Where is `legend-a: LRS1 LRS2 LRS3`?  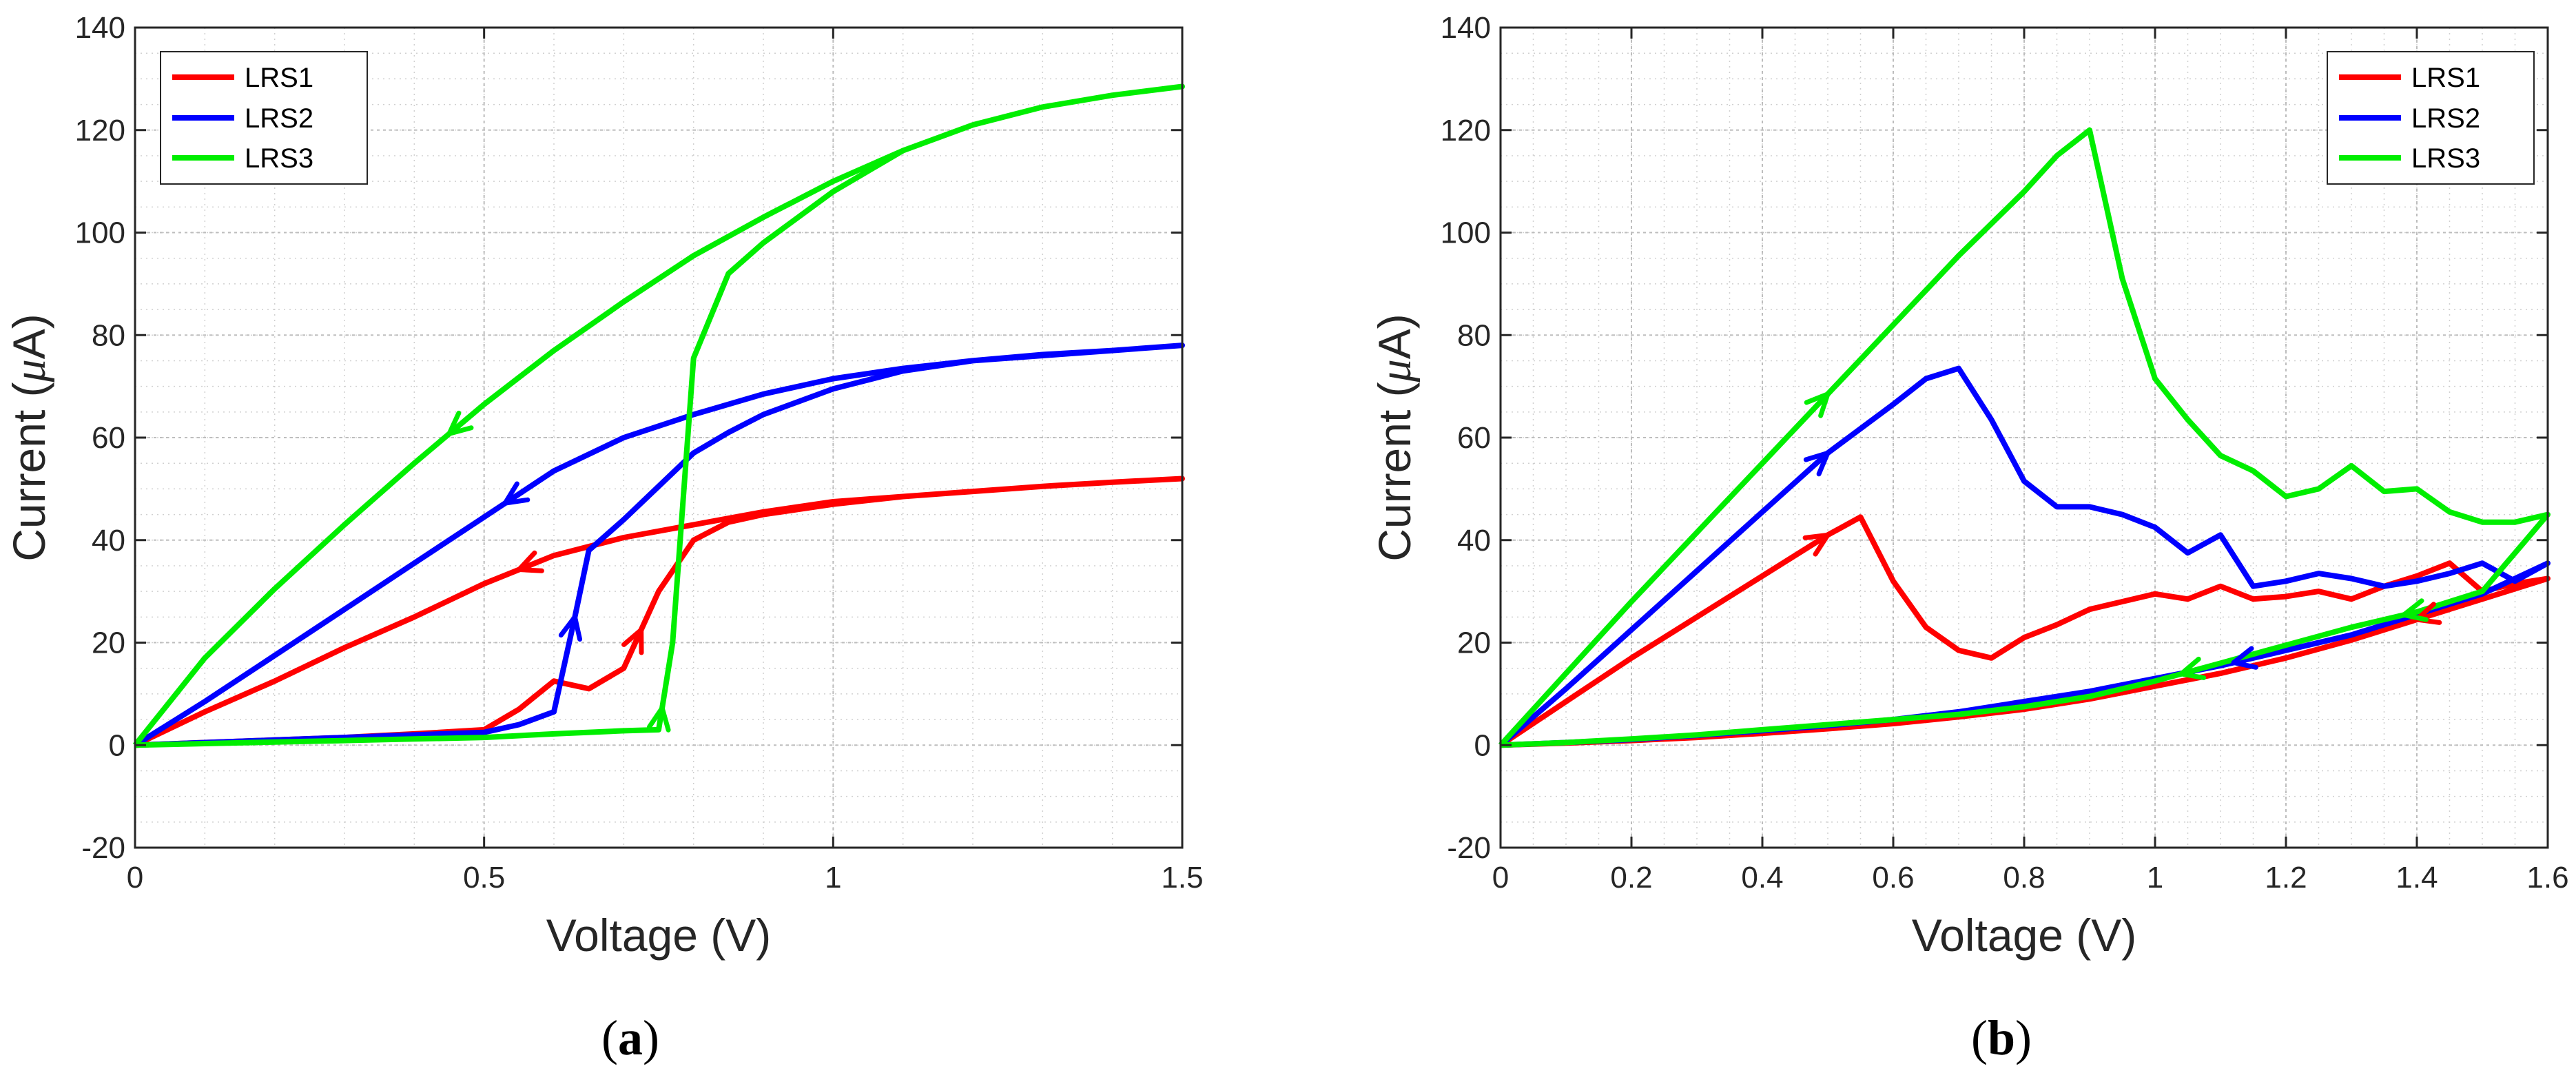
legend-a: LRS1 LRS2 LRS3 is located at coordinates (264, 118).